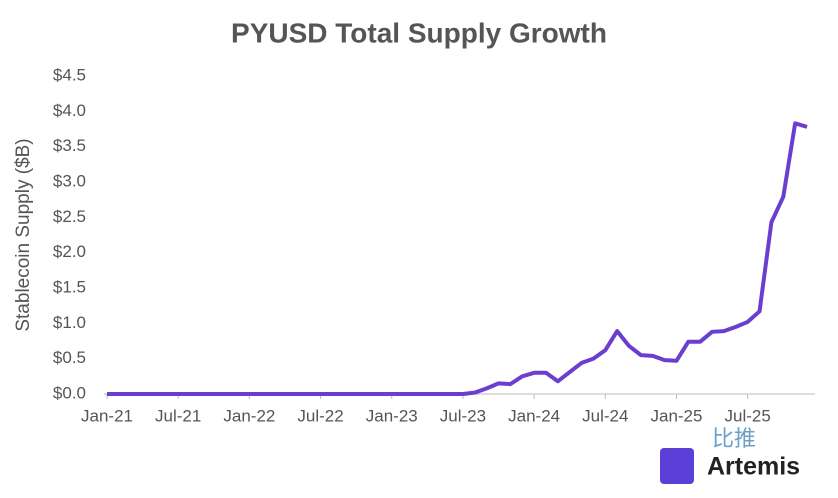 This screenshot has height=498, width=838. What do you see at coordinates (734, 438) in the screenshot?
I see `site: 比推` at bounding box center [734, 438].